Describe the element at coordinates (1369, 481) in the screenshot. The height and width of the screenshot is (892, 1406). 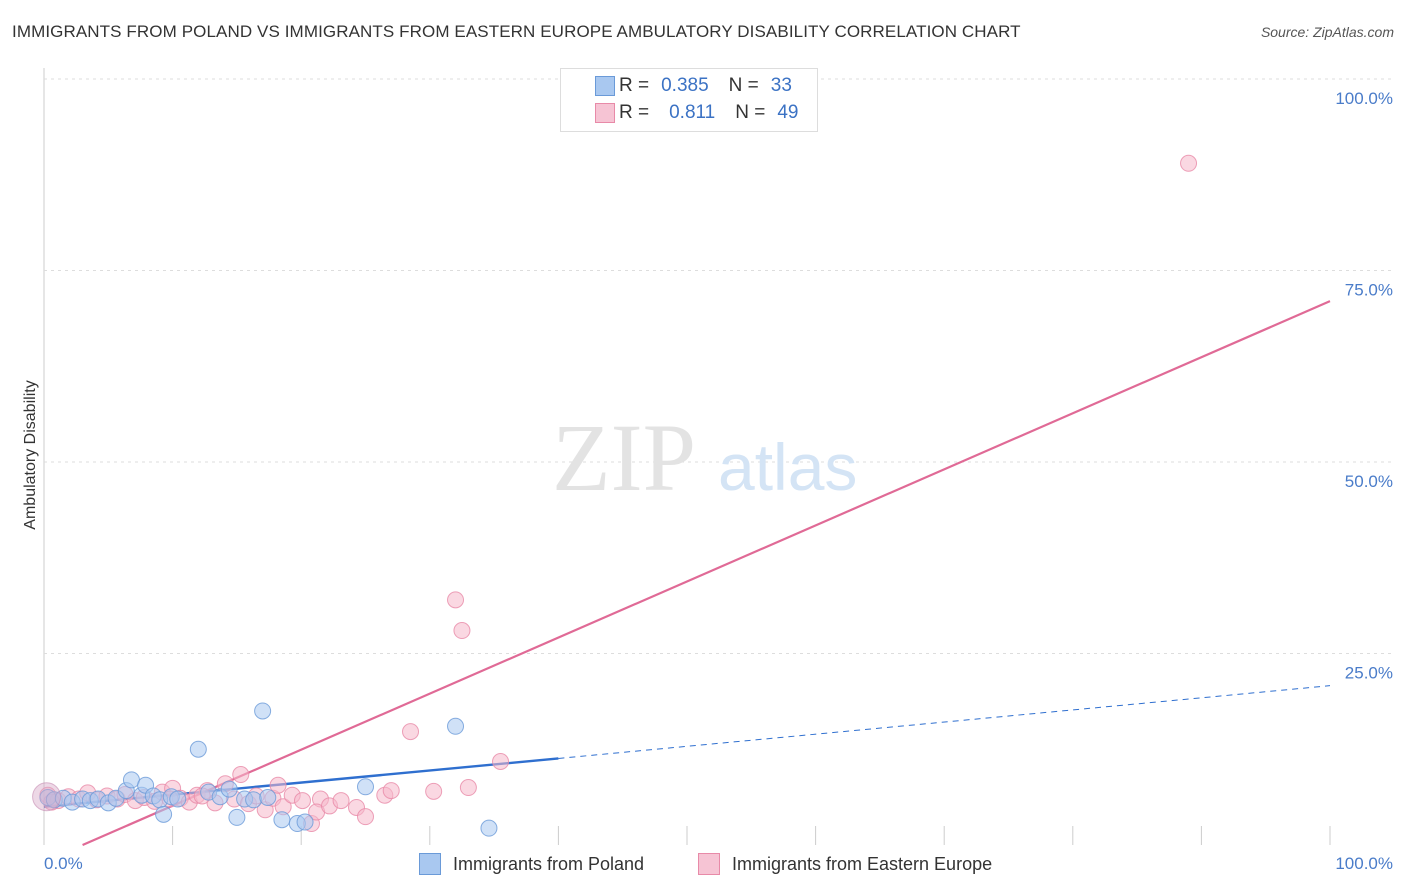
I see `y-tick-label: 50.0%` at that location.